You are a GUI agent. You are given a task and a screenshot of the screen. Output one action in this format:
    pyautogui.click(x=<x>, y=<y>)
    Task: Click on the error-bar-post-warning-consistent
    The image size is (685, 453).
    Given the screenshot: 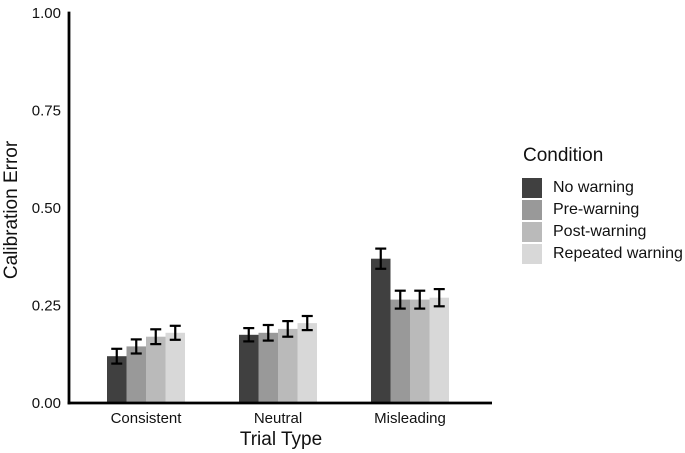 What is the action you would take?
    pyautogui.click(x=156, y=337)
    